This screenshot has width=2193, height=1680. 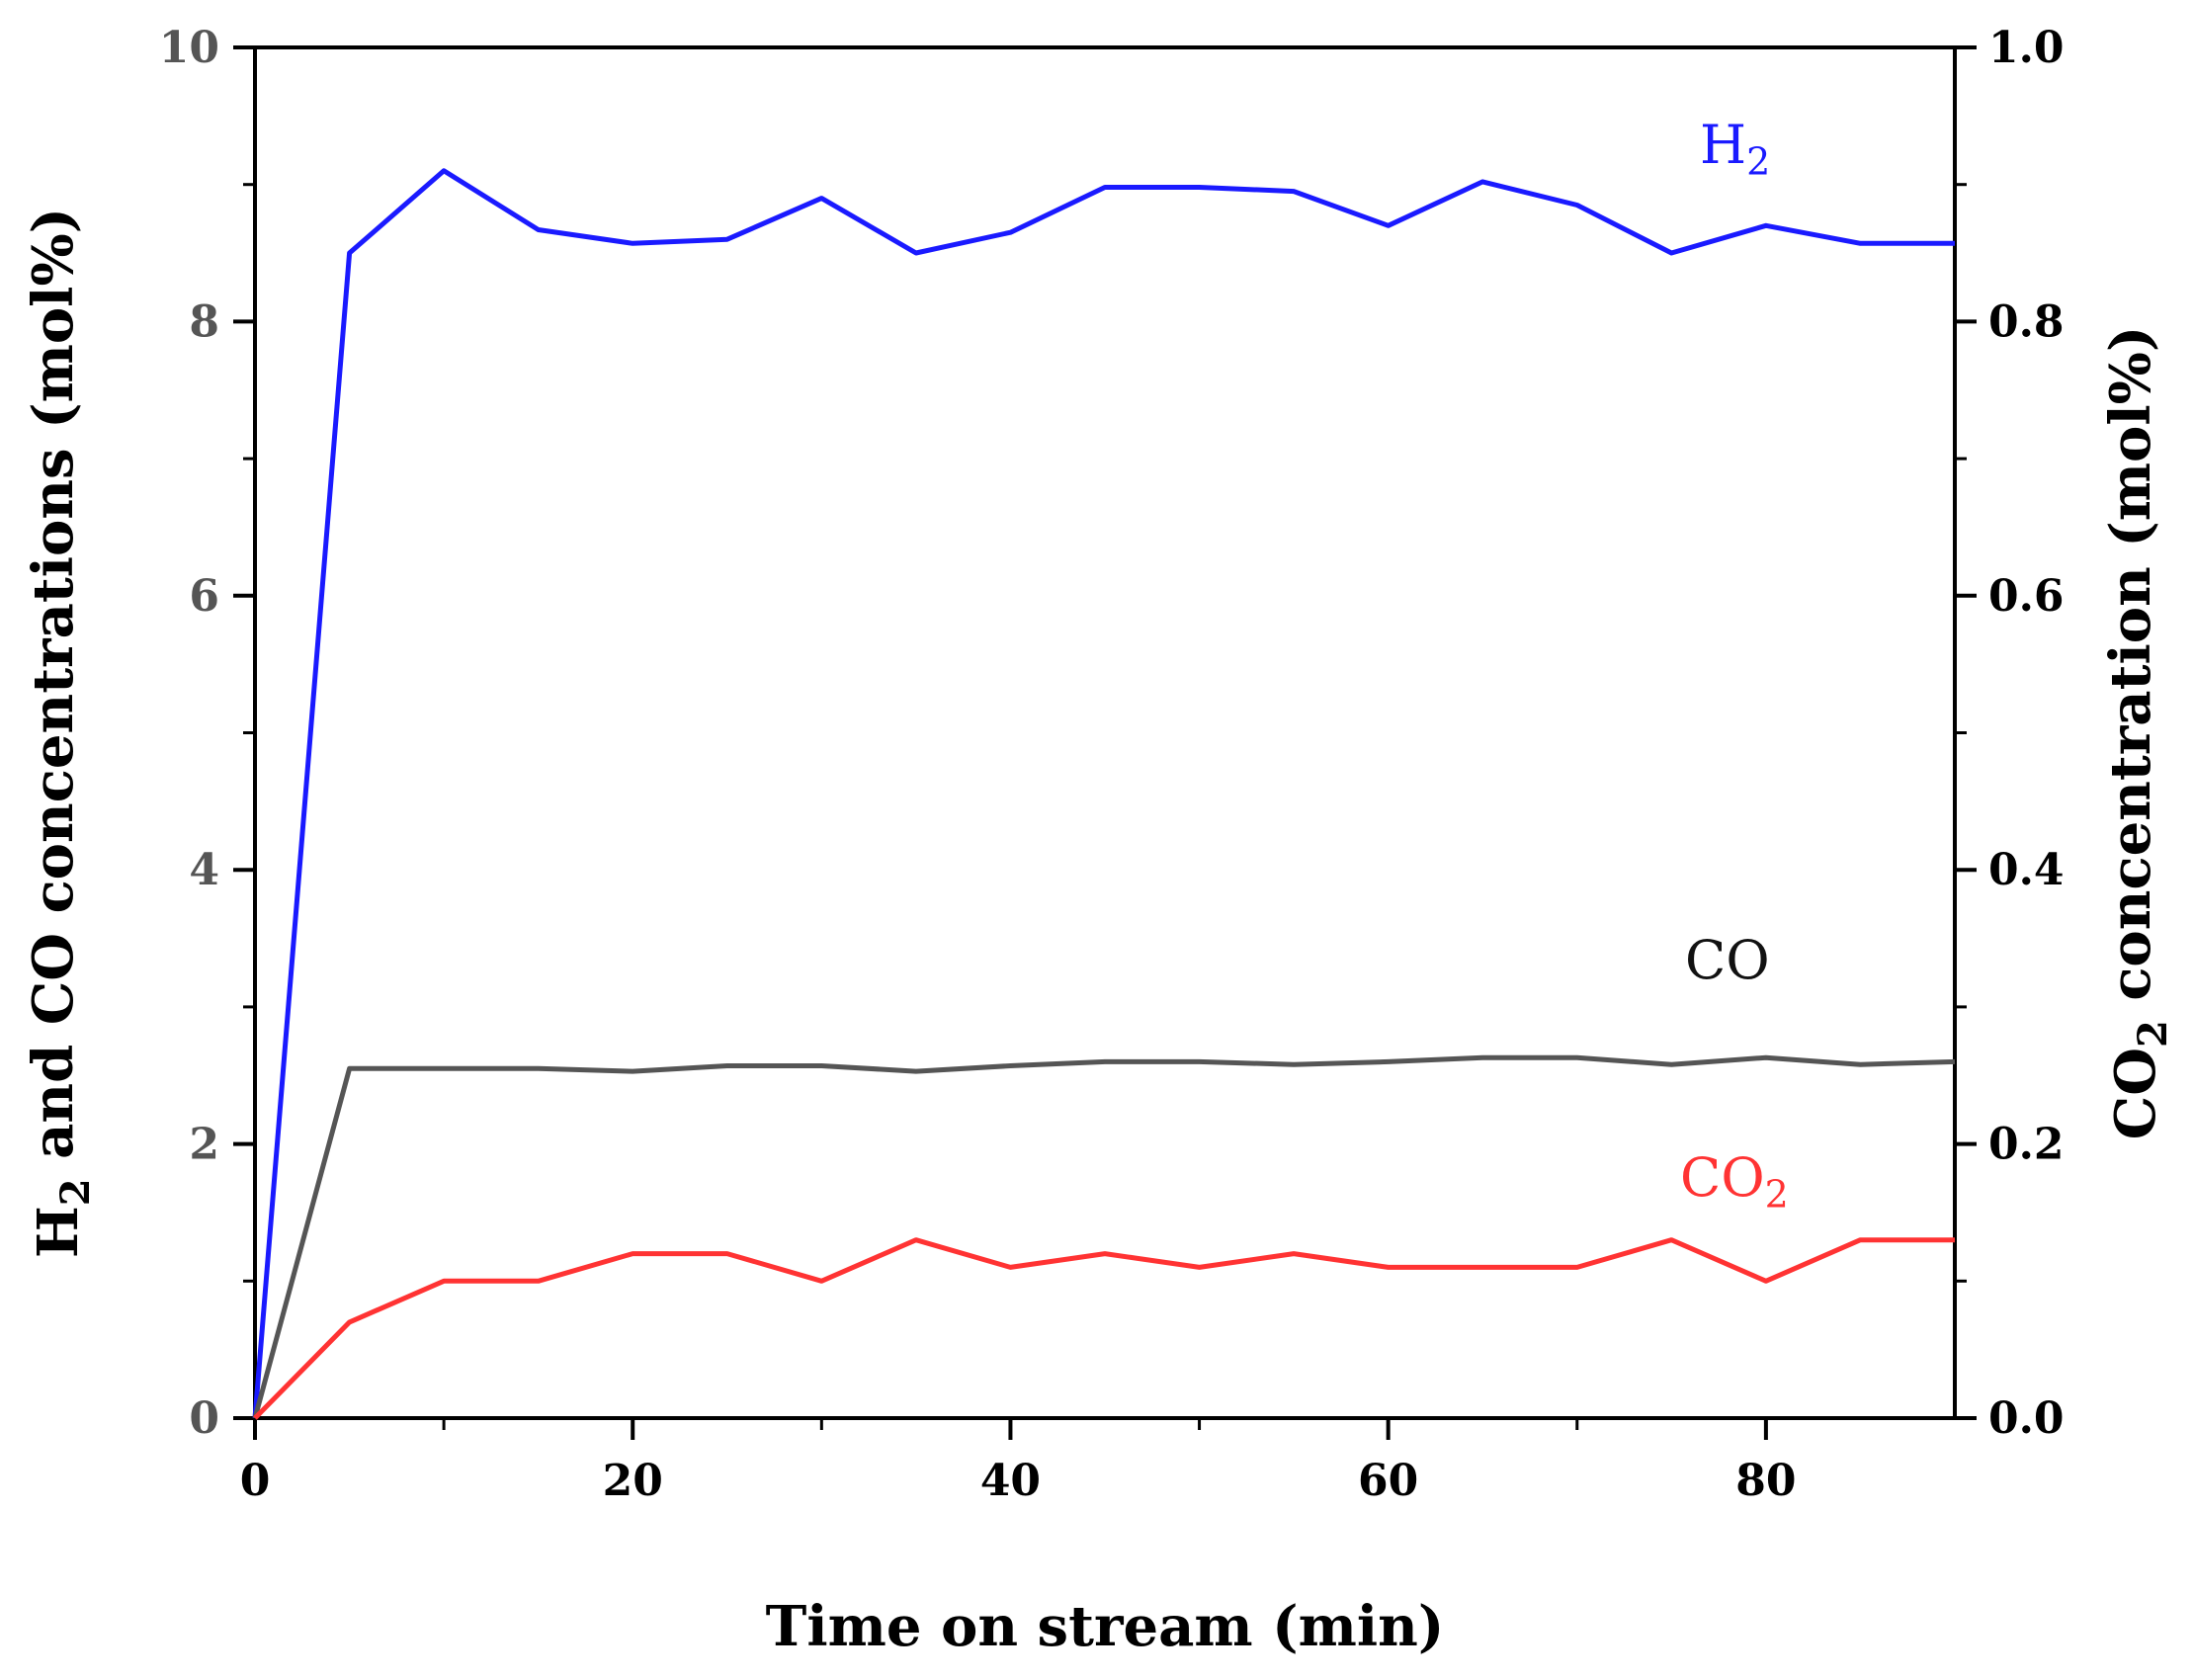 I want to click on series-line-co2, so click(x=1104, y=1328).